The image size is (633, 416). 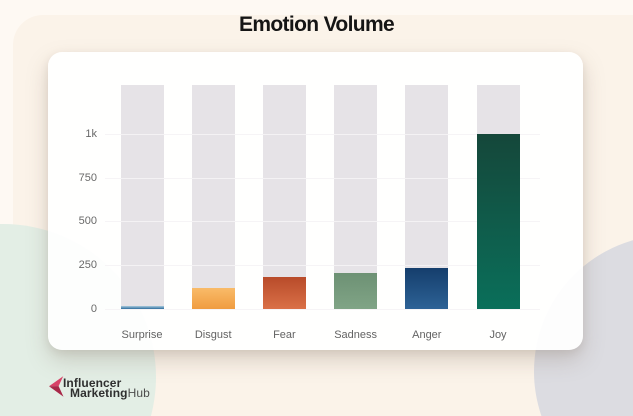 I want to click on x-axis-label-sadness: Sadness, so click(x=355, y=335).